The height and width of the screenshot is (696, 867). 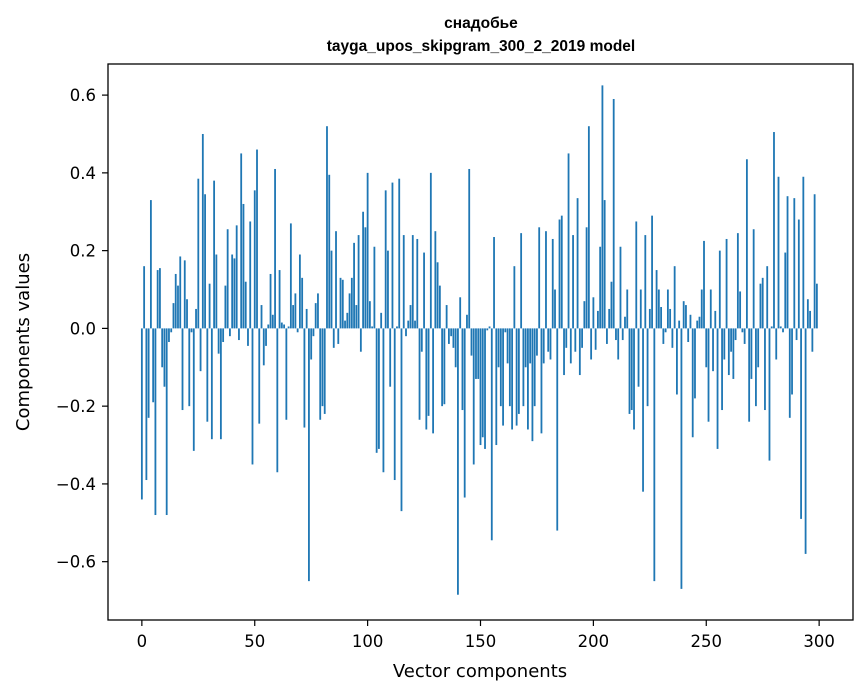 I want to click on x-tick-label: 150, so click(x=481, y=641).